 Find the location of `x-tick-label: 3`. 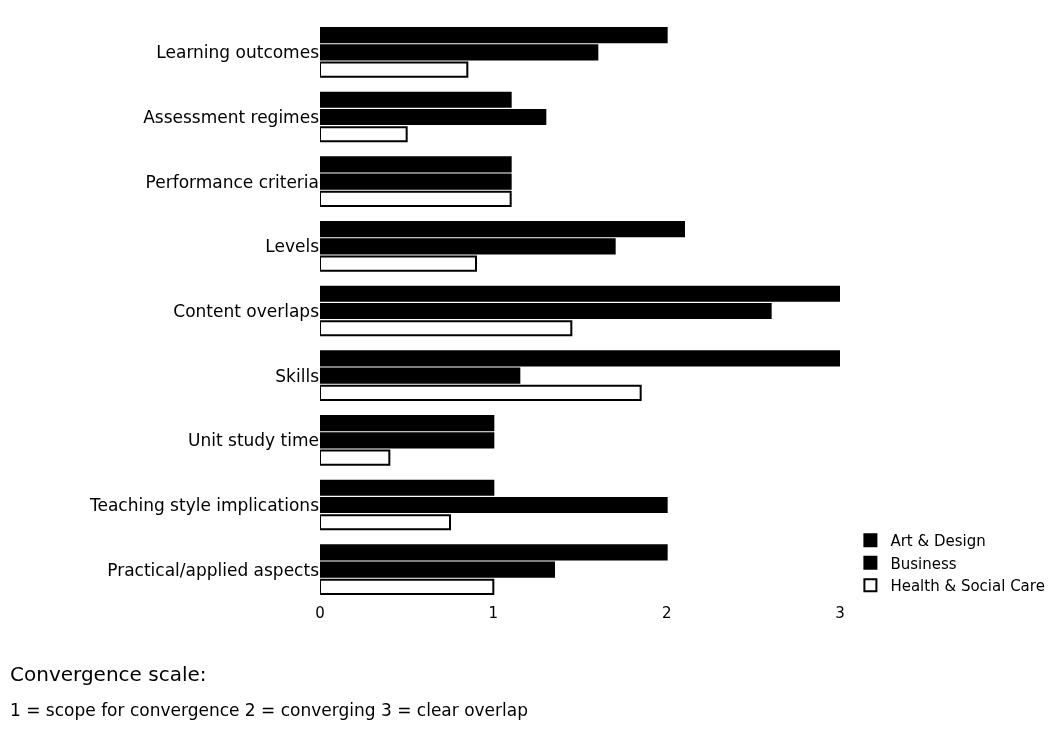

x-tick-label: 3 is located at coordinates (840, 613).